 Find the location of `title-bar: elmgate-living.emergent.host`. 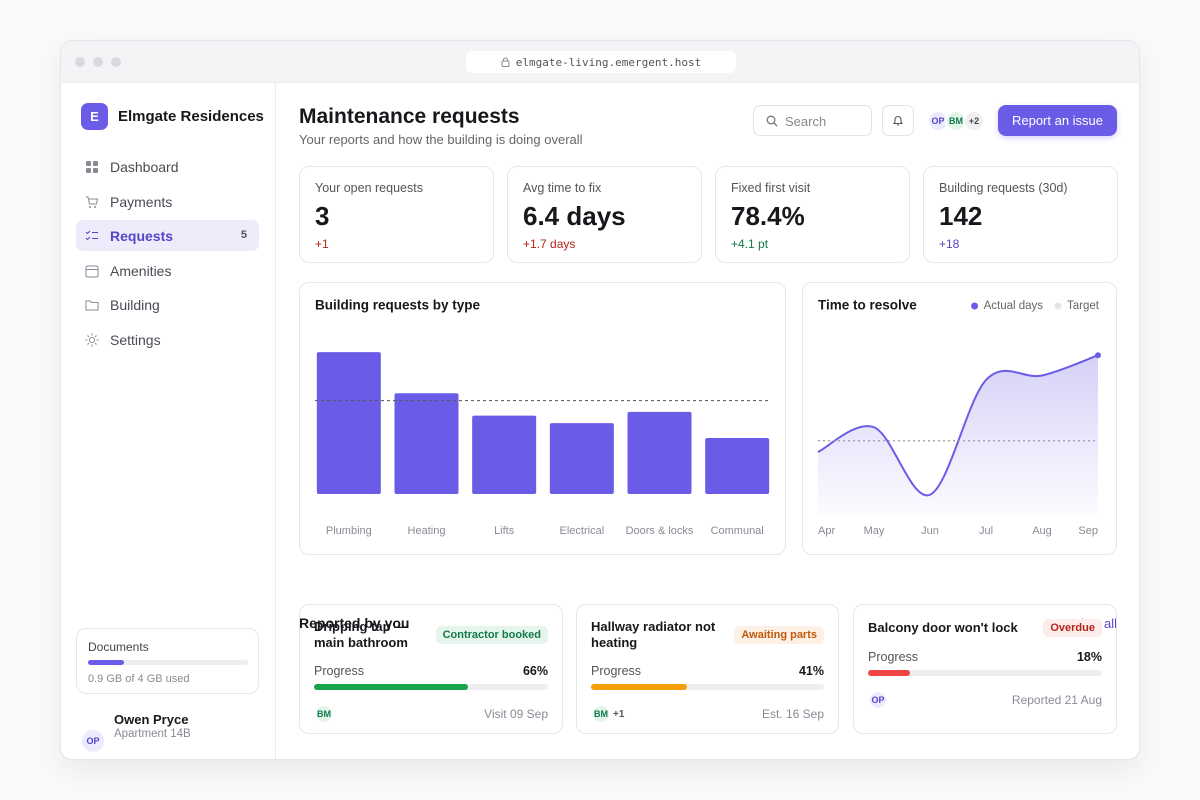

title-bar: elmgate-living.emergent.host is located at coordinates (600, 62).